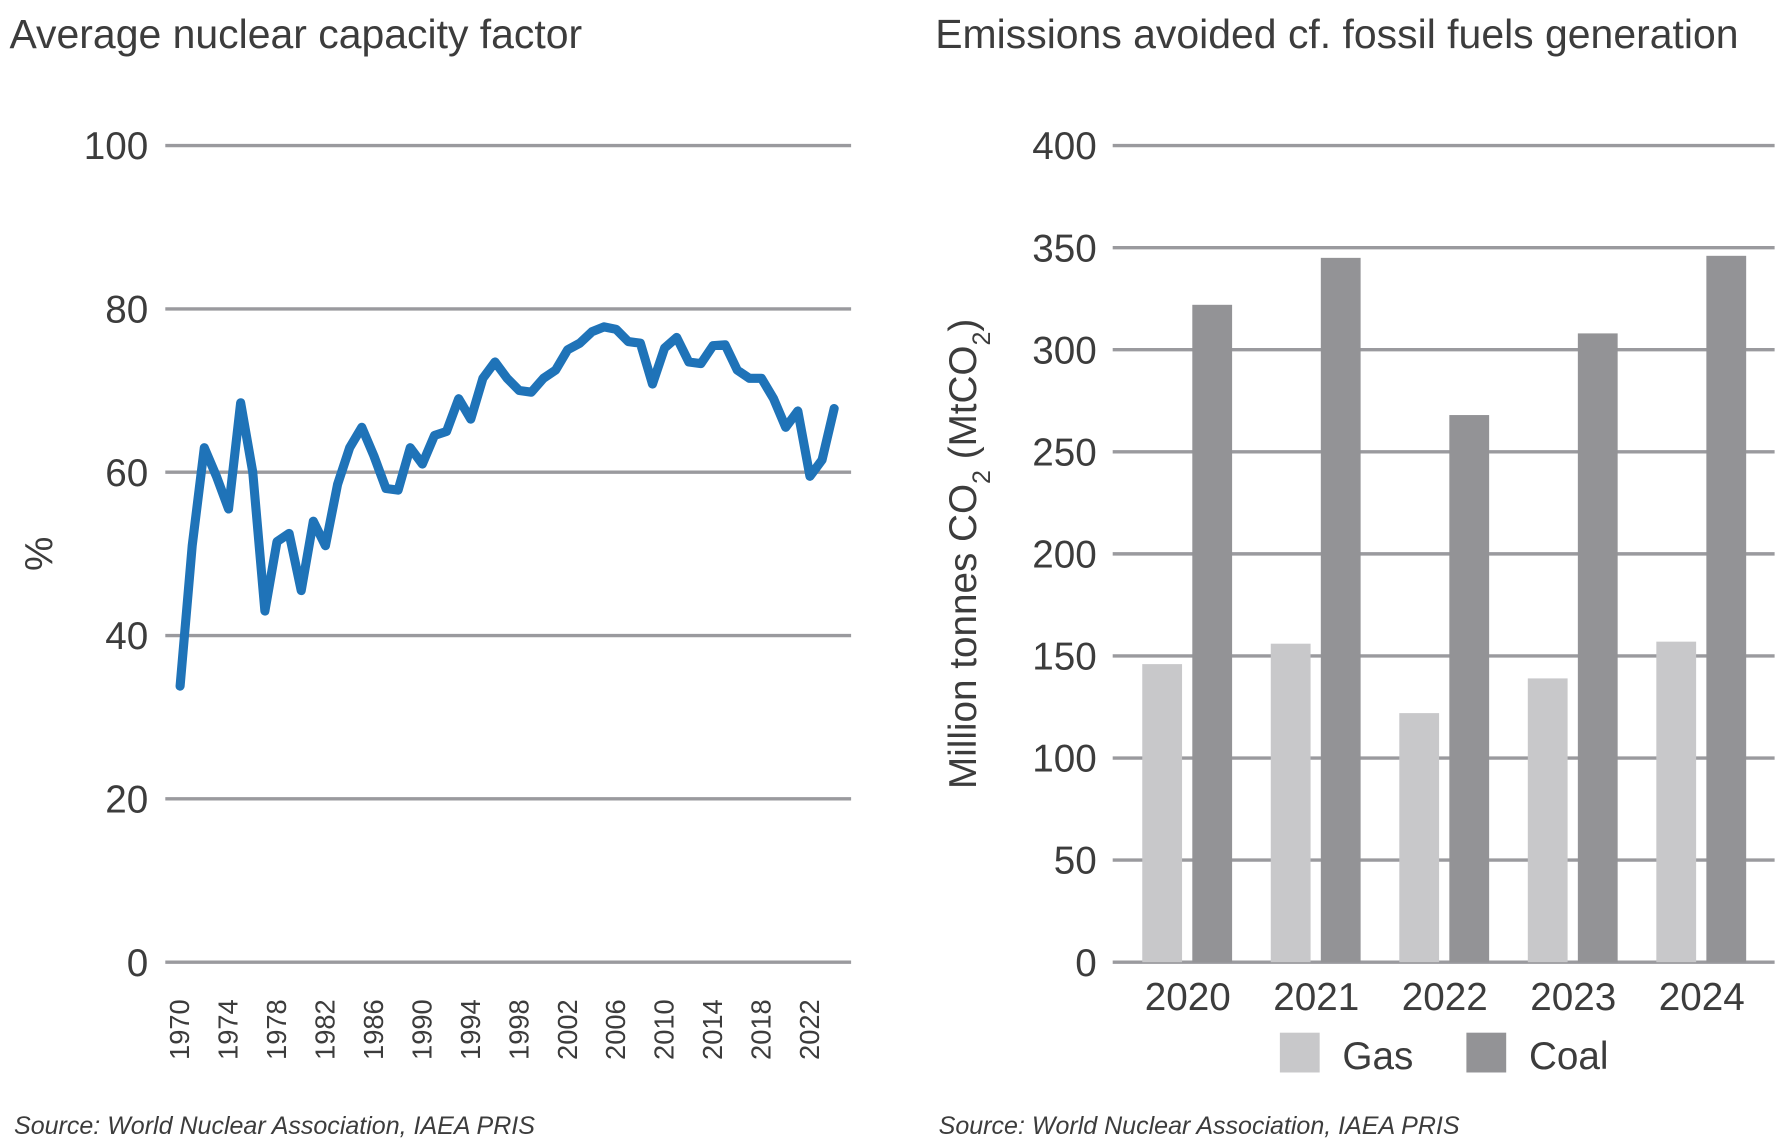 This screenshot has height=1143, width=1775. Describe the element at coordinates (1064, 555) in the screenshot. I see `y-tick-label: 200` at that location.